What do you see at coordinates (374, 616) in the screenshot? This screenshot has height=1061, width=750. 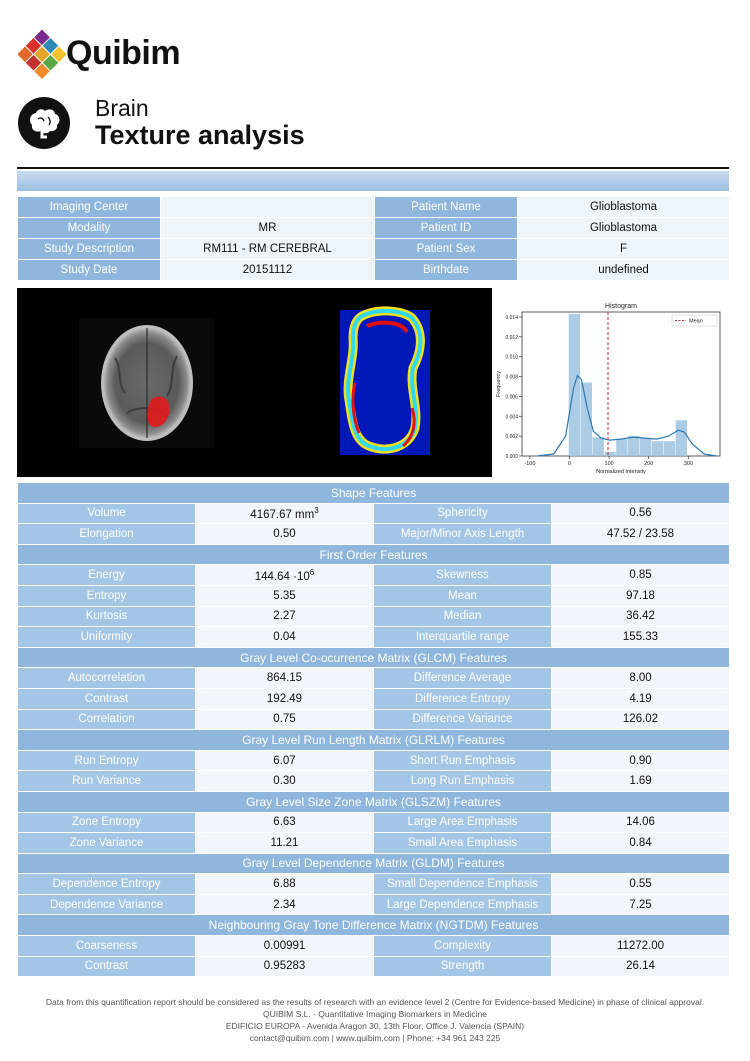 I see `feature-row: Kurtosis 2.27 Median 36.42` at bounding box center [374, 616].